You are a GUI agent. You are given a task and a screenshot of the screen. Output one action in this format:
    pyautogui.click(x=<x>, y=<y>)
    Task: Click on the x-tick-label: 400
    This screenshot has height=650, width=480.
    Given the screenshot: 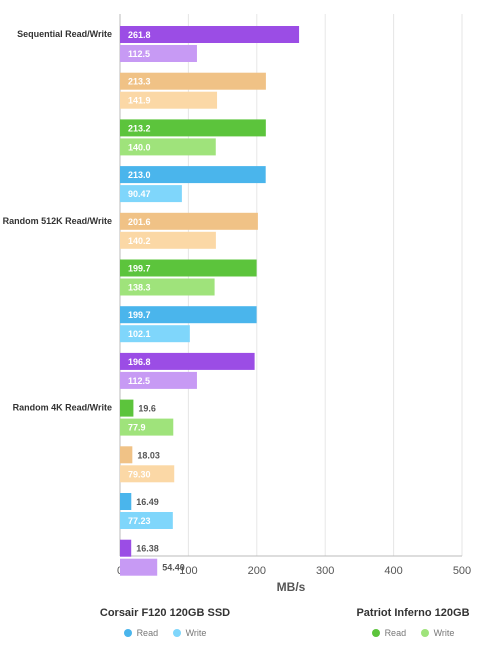 What is the action you would take?
    pyautogui.click(x=393, y=571)
    